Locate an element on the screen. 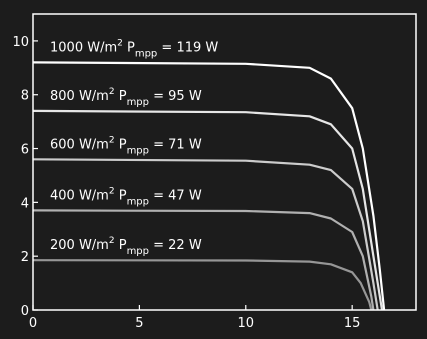  series-label-4: 200 W/m2 Pmpp = 22 W is located at coordinates (126, 246).